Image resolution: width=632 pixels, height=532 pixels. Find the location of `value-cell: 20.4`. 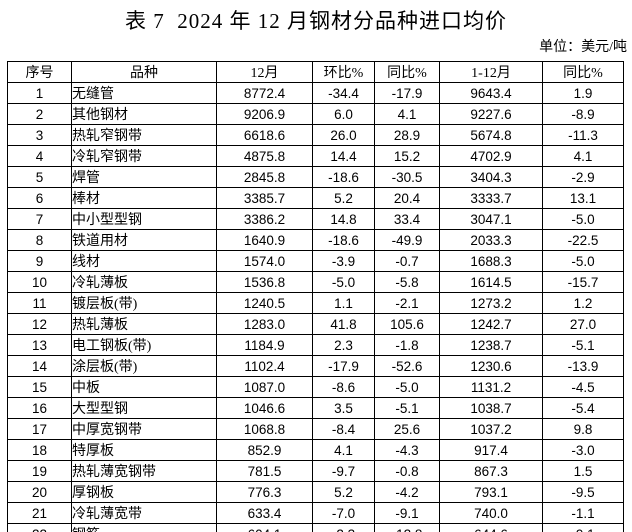

value-cell: 20.4 is located at coordinates (407, 198).